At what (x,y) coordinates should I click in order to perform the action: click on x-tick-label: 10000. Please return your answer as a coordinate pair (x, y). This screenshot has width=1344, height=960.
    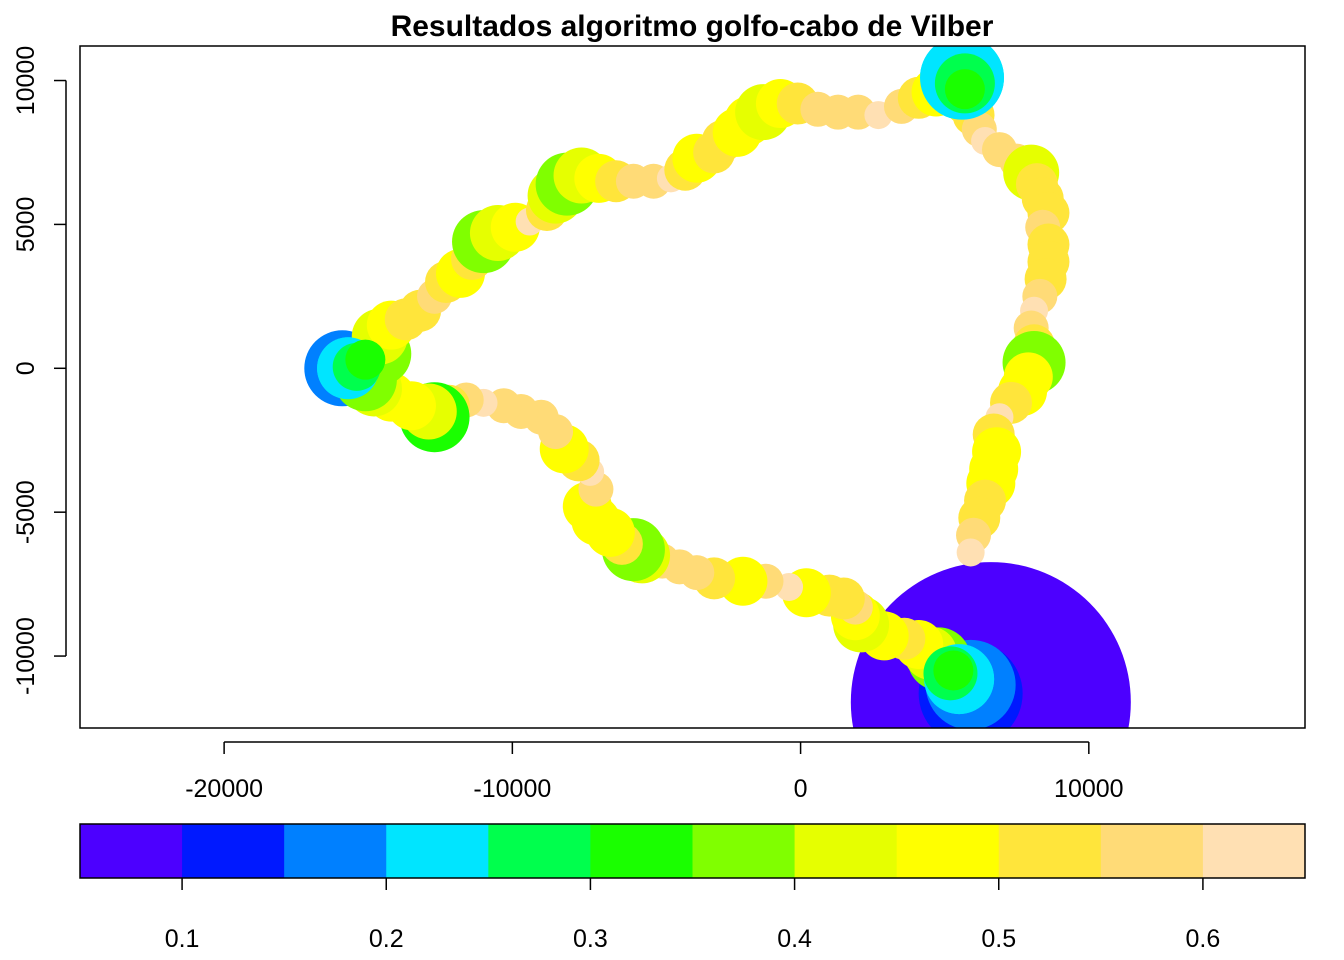
    Looking at the image, I should click on (1089, 789).